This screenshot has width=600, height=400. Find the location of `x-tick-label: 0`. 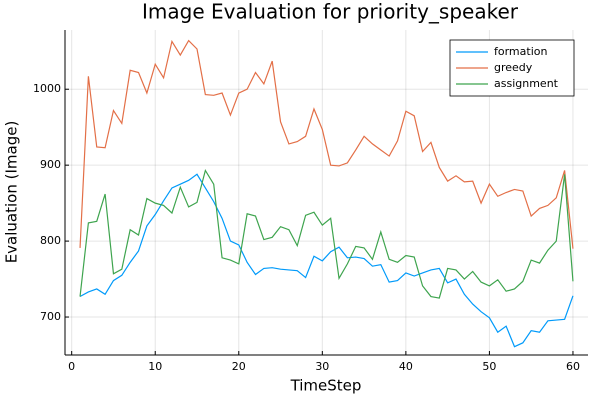

x-tick-label: 0 is located at coordinates (71, 366).